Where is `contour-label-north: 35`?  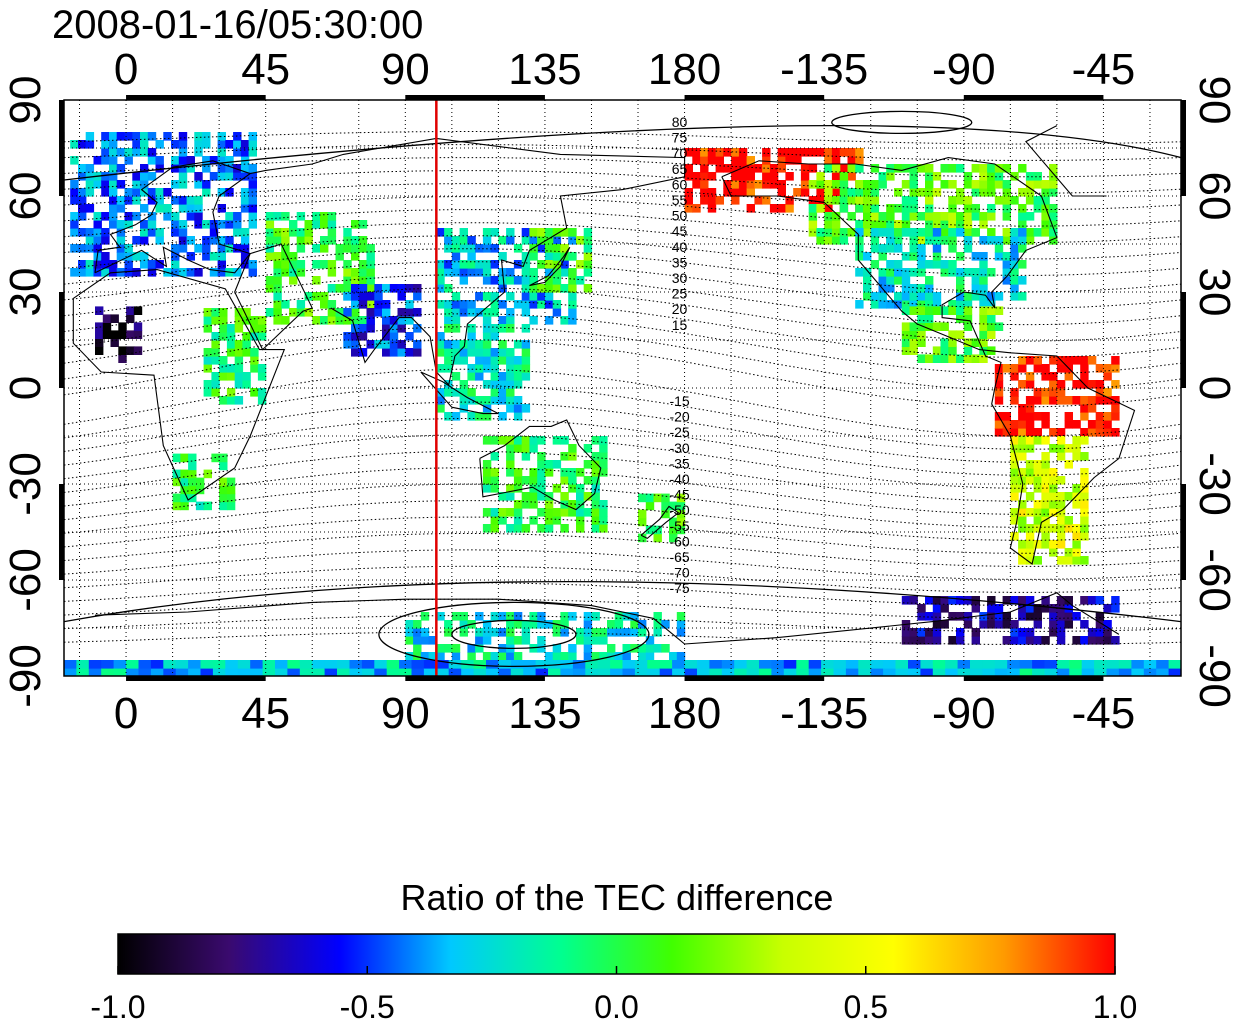
contour-label-north: 35 is located at coordinates (680, 262).